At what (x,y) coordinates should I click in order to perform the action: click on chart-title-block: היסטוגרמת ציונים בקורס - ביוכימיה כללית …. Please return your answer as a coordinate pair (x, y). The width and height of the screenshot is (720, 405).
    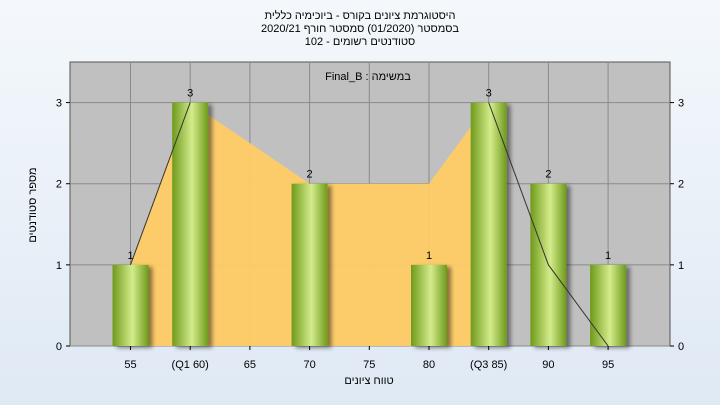
    Looking at the image, I should click on (360, 29).